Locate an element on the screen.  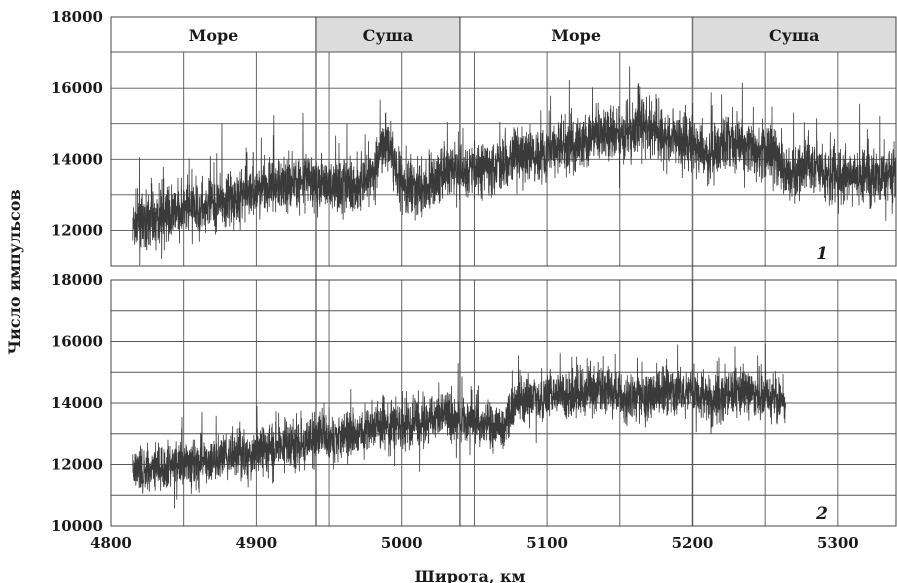
x-tick-label: 4800 is located at coordinates (111, 543).